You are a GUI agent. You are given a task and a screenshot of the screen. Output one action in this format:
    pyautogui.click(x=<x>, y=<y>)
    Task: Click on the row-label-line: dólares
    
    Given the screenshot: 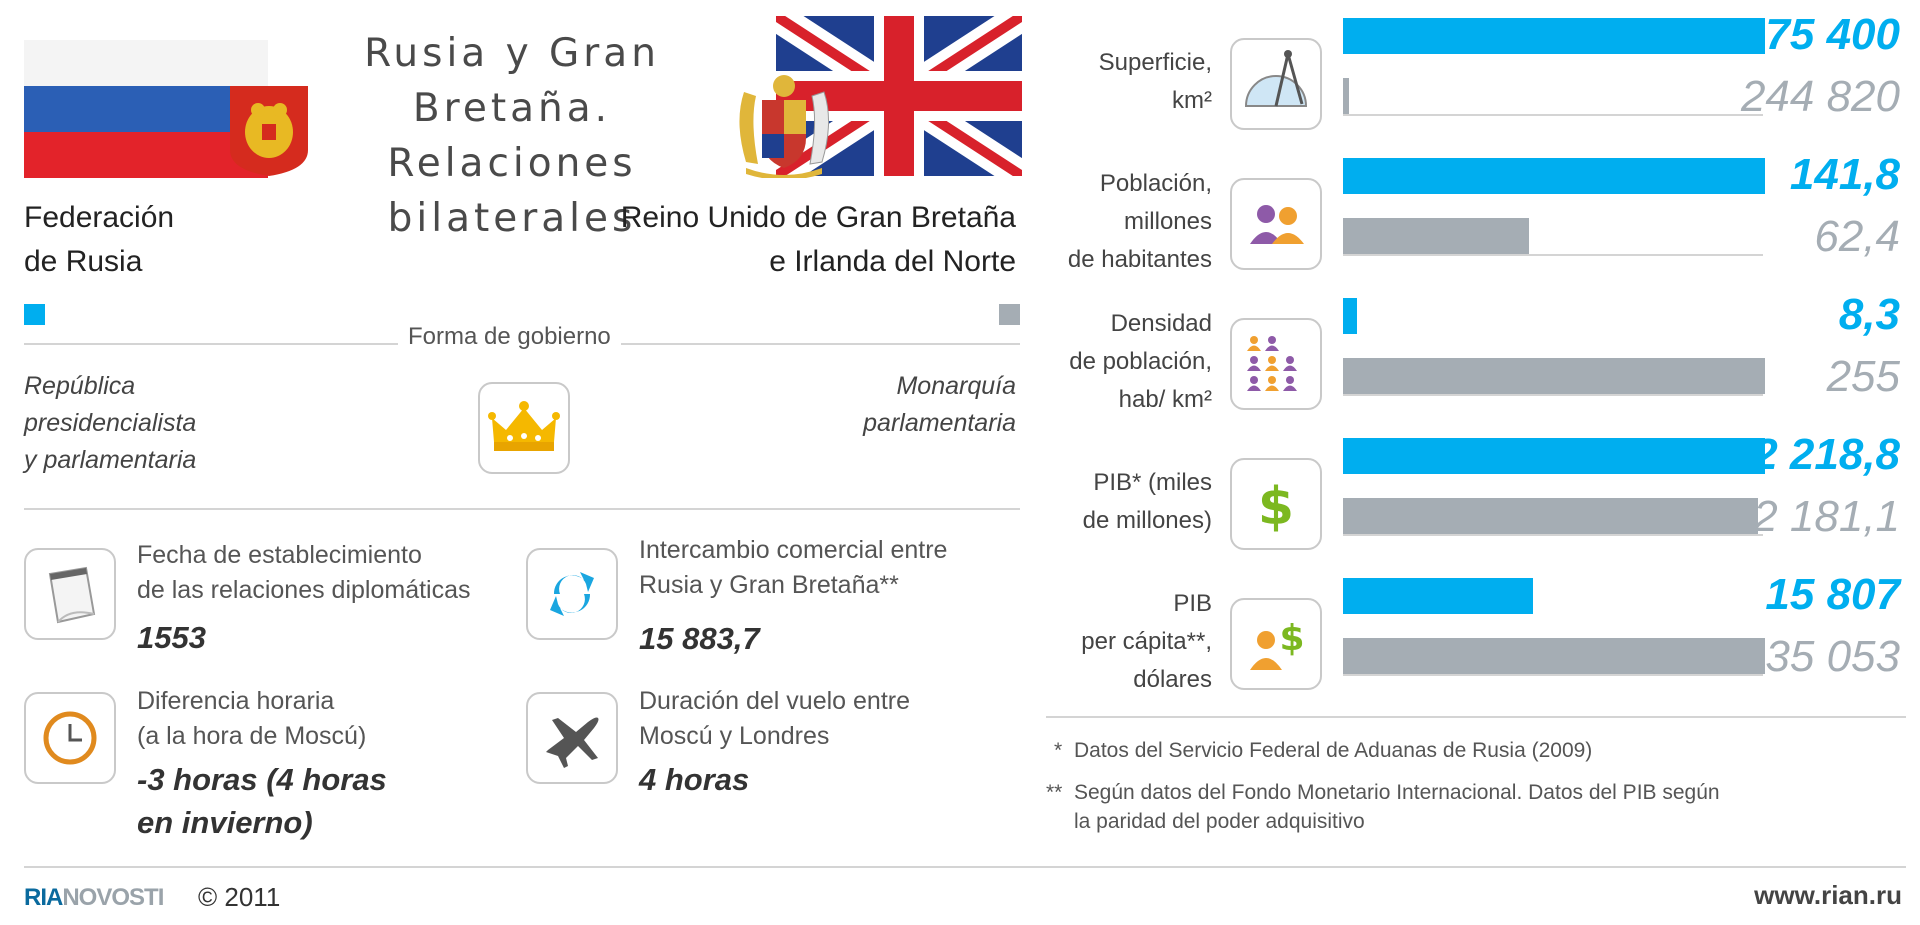 What is the action you would take?
    pyautogui.click(x=1172, y=679)
    